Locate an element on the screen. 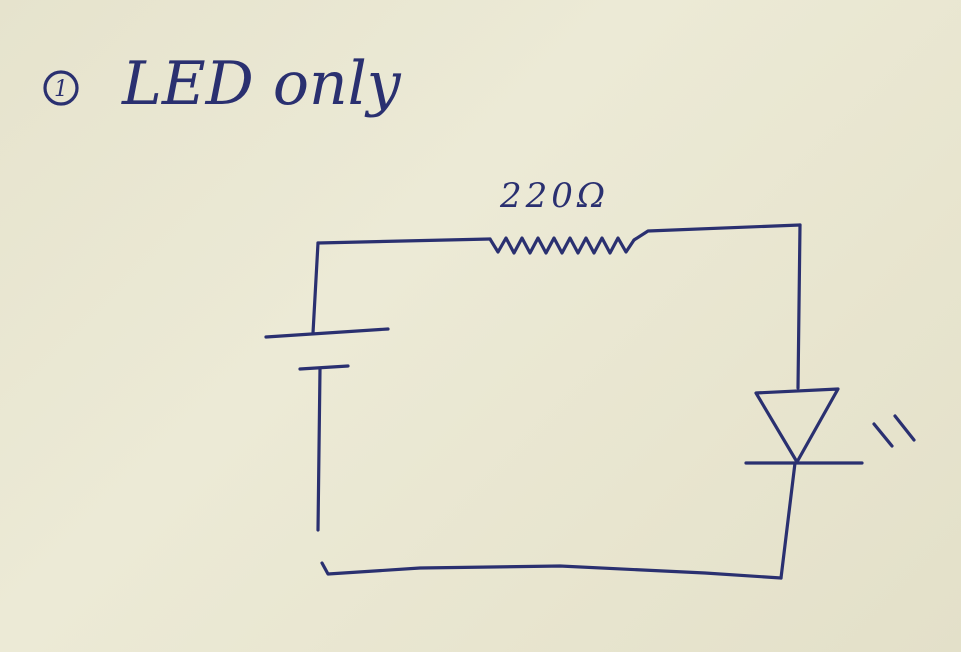 The height and width of the screenshot is (652, 961). heading-title: LED only is located at coordinates (261, 84).